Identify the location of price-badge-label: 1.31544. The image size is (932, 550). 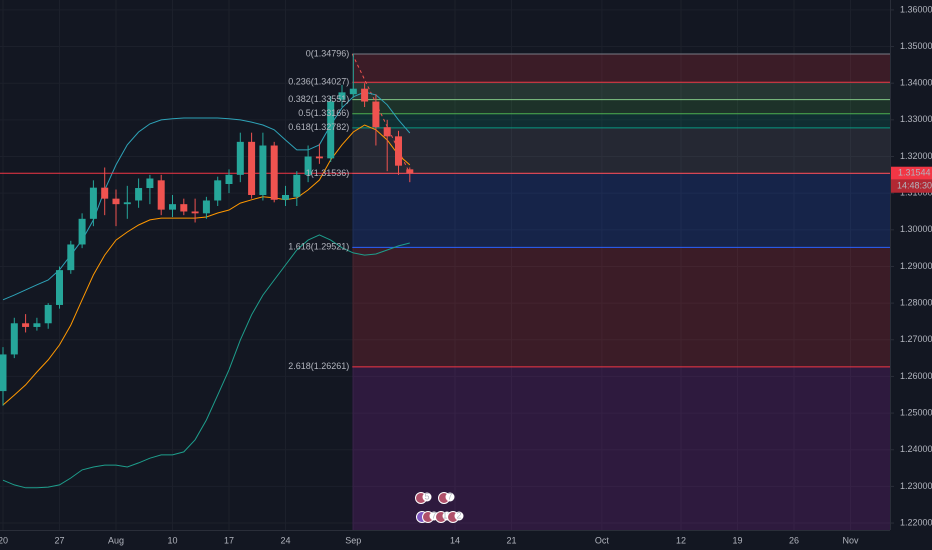
(914, 173).